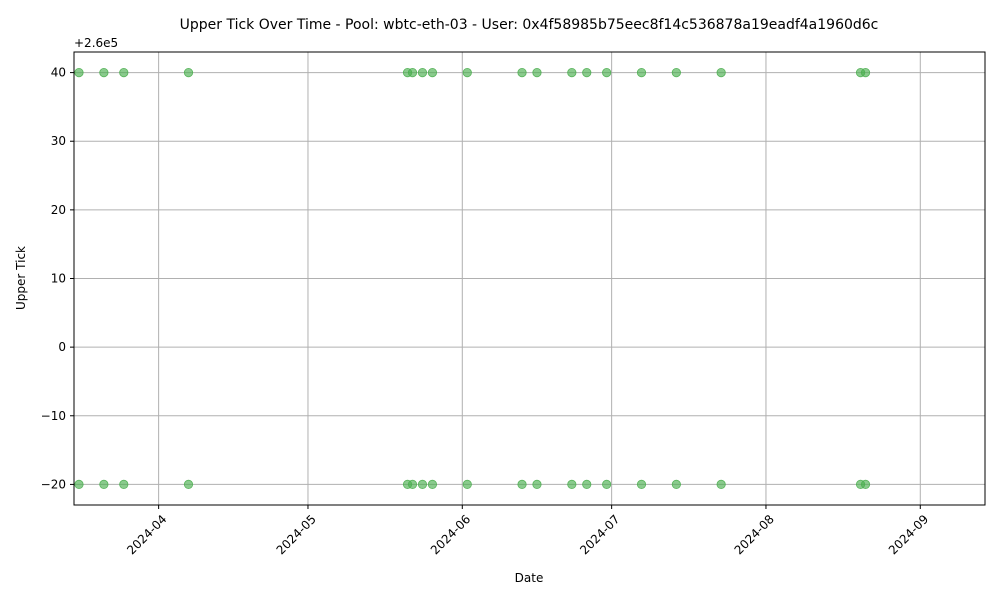 The image size is (1000, 600). I want to click on y-axis-ticks: −20 −10 0 10 20 30 40, so click(57, 278).